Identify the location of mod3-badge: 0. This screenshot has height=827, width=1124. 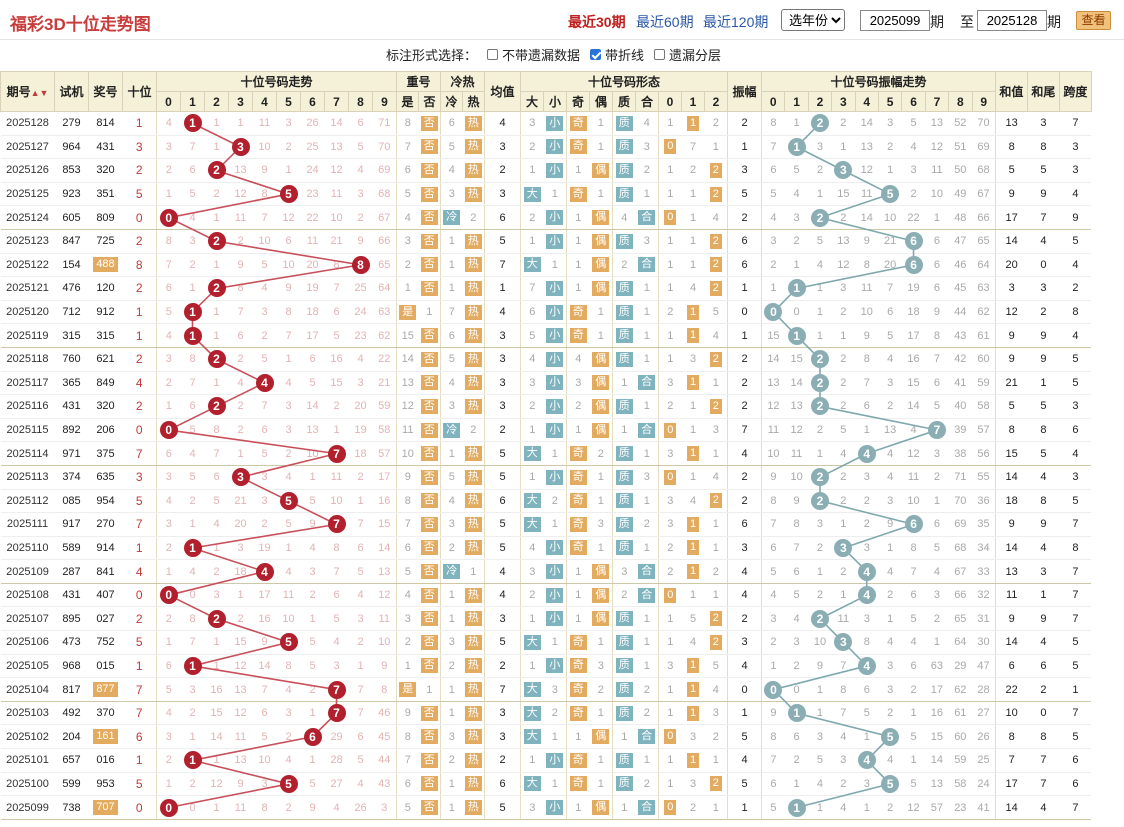
(670, 477).